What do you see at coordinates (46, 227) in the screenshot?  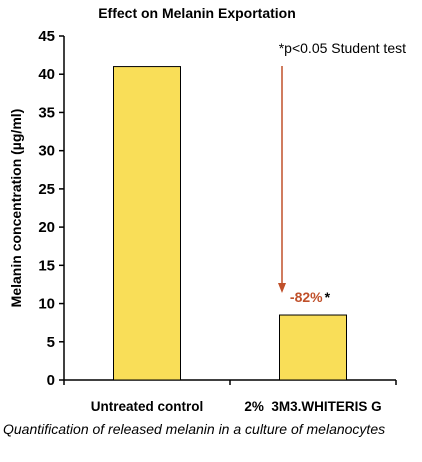 I see `y-tick-label: 20` at bounding box center [46, 227].